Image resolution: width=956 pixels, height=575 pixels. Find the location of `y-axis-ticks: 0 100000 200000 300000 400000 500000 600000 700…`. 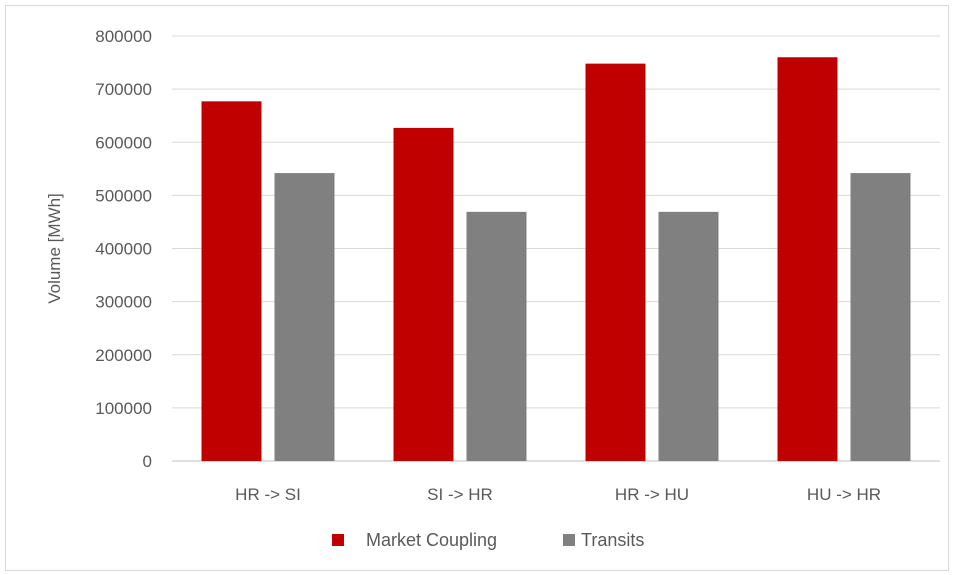

y-axis-ticks: 0 100000 200000 300000 400000 500000 600000 700… is located at coordinates (123, 249).